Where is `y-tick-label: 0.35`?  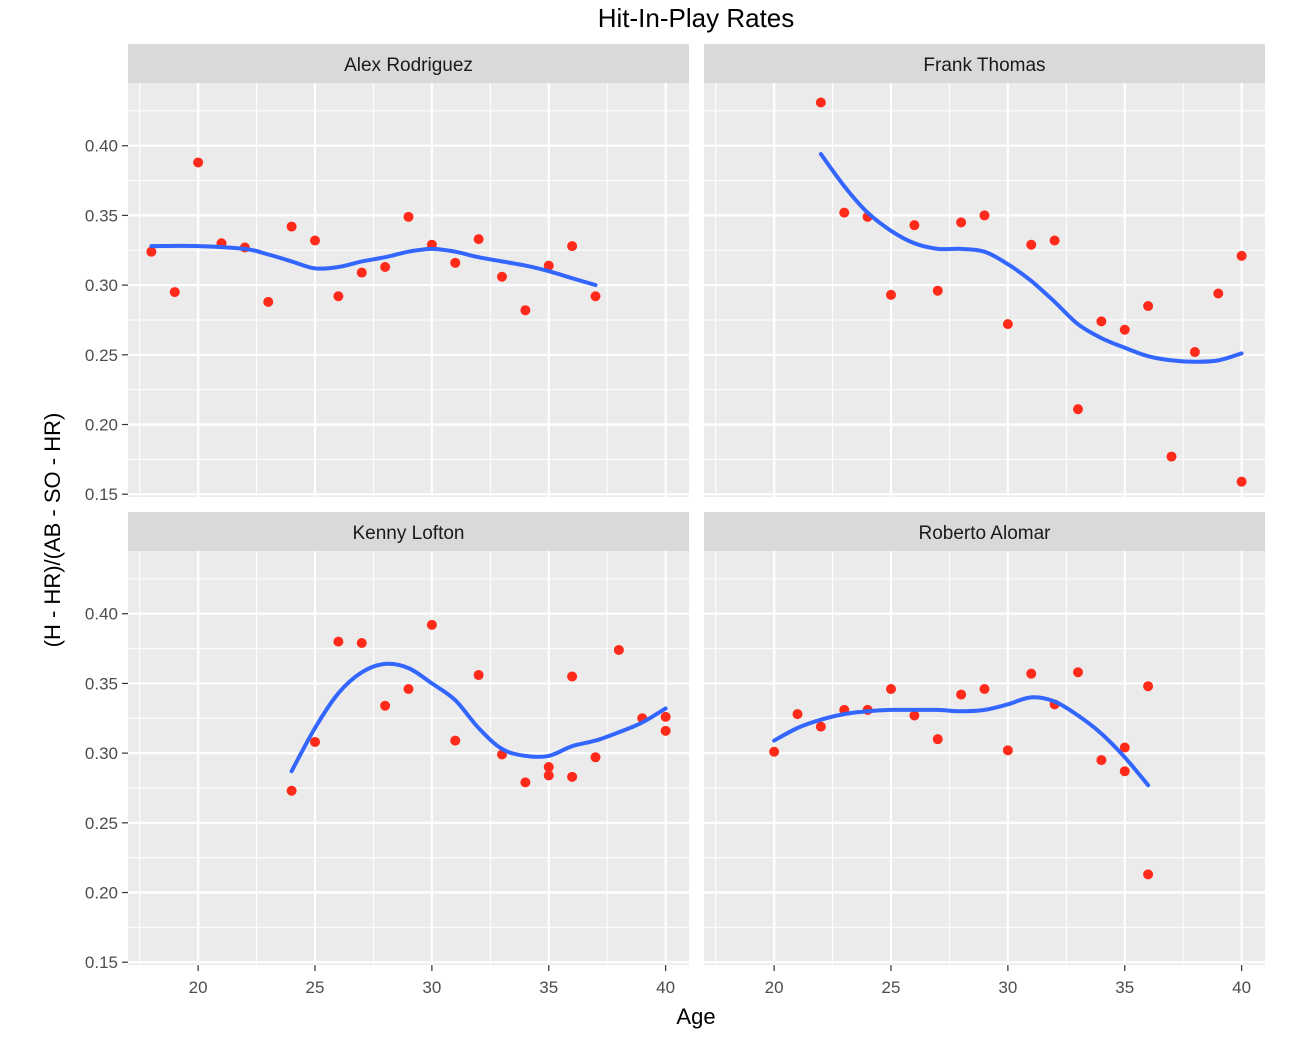 y-tick-label: 0.35 is located at coordinates (101, 215).